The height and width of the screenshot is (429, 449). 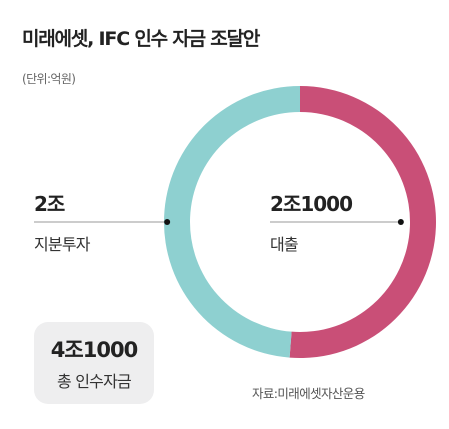 What do you see at coordinates (49, 79) in the screenshot?
I see `unit-label: (단위:억원)` at bounding box center [49, 79].